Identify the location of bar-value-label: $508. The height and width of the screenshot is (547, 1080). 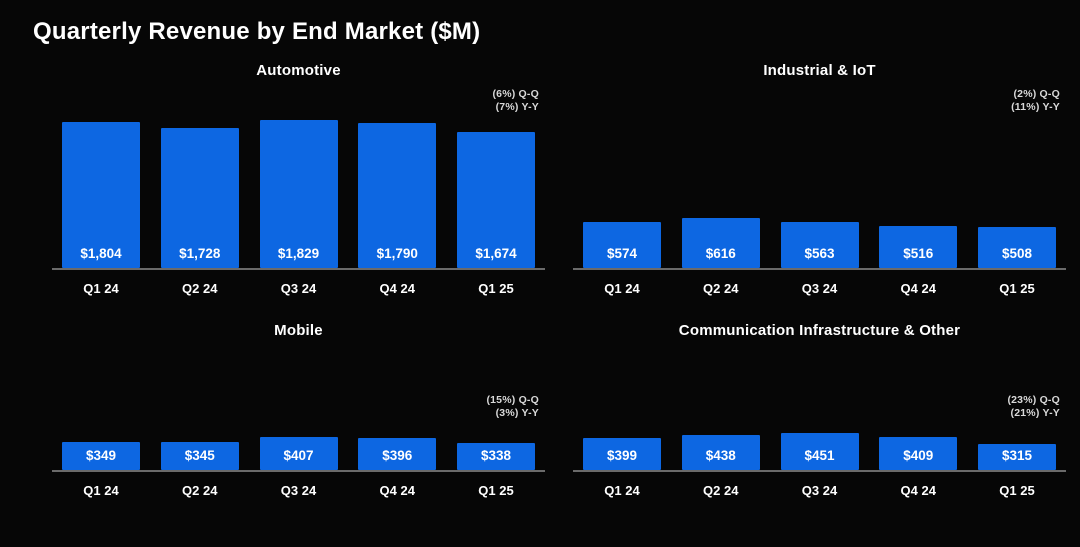
(1017, 253).